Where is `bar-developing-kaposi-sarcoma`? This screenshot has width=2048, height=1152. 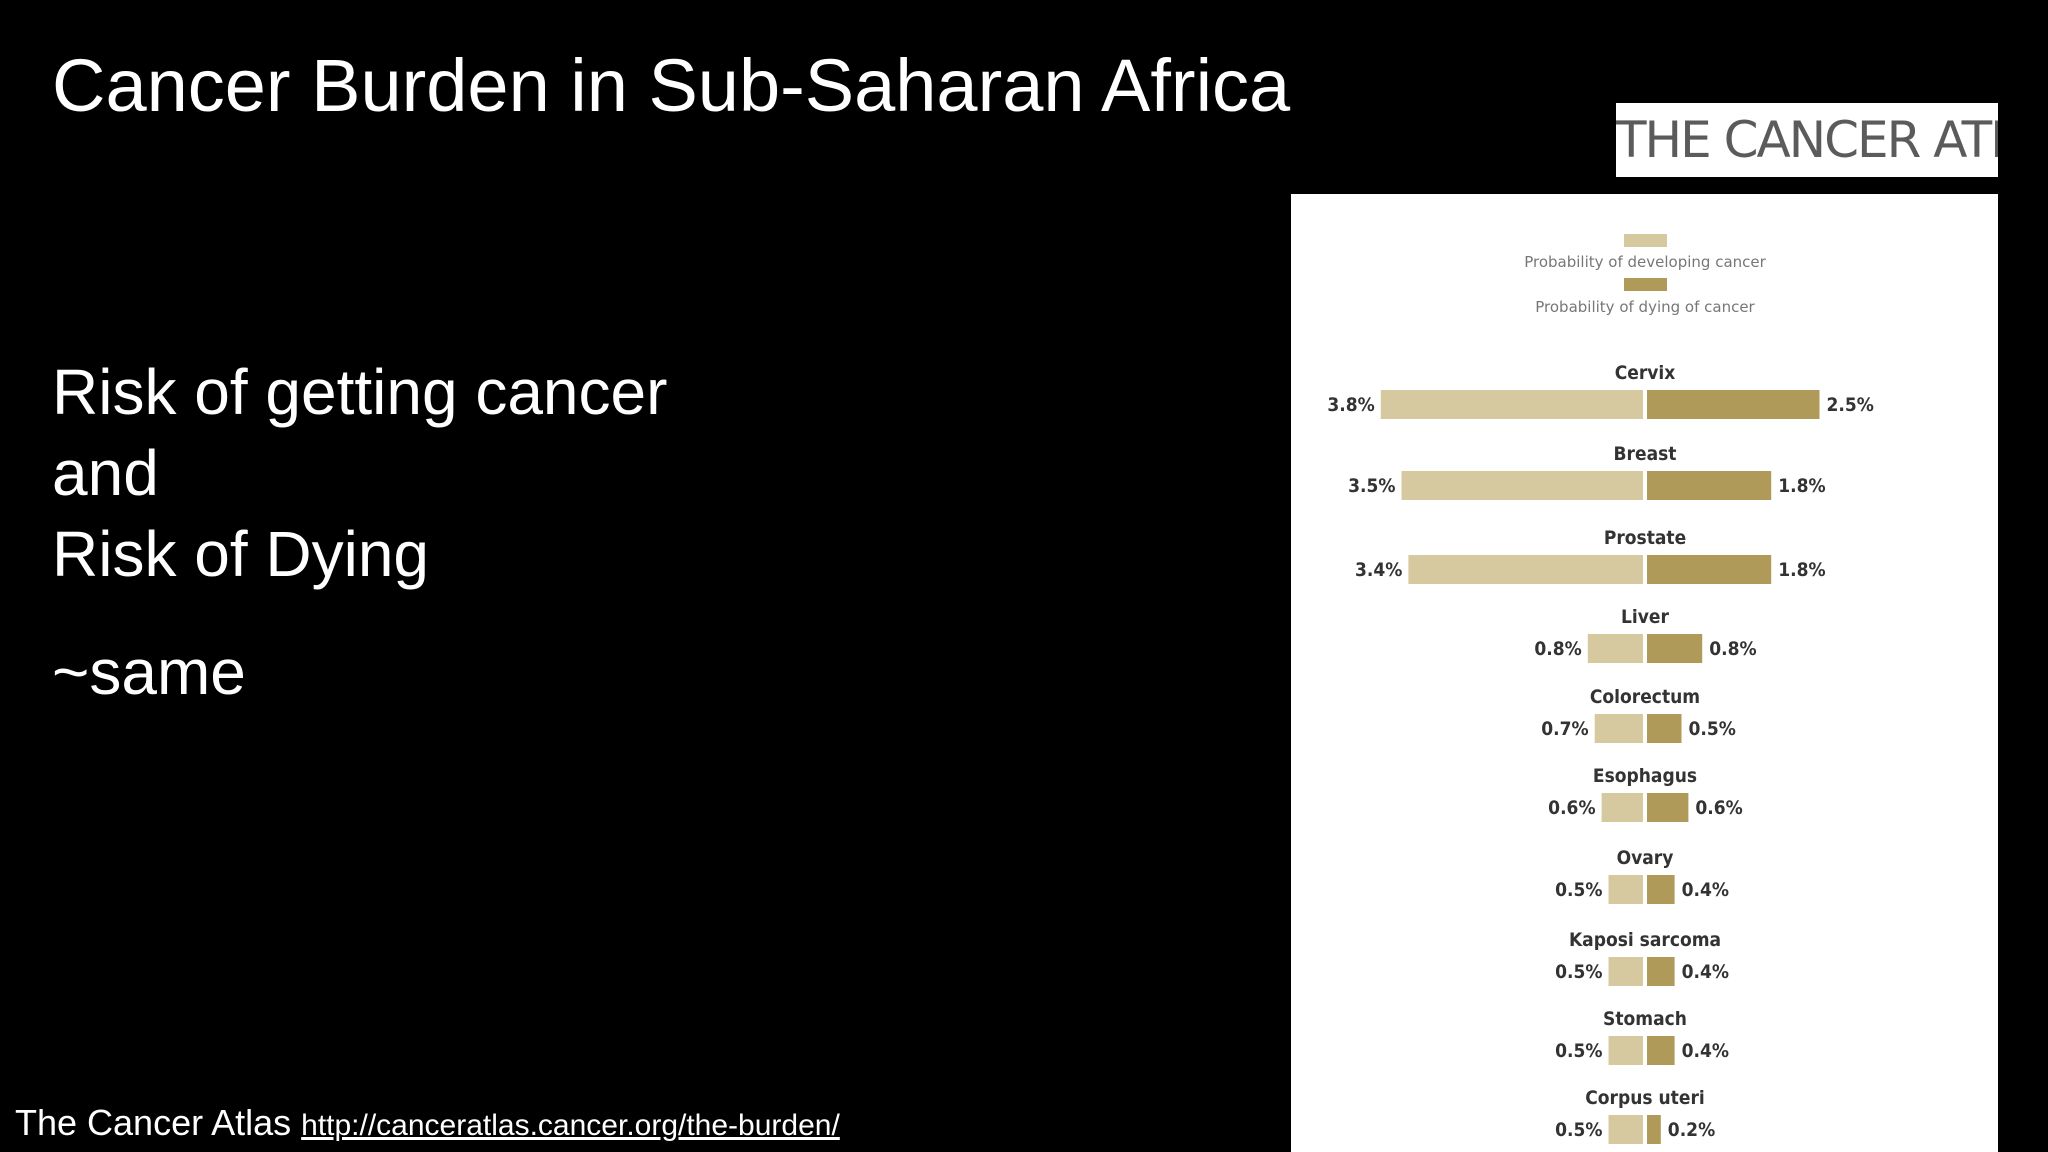
bar-developing-kaposi-sarcoma is located at coordinates (1625, 971).